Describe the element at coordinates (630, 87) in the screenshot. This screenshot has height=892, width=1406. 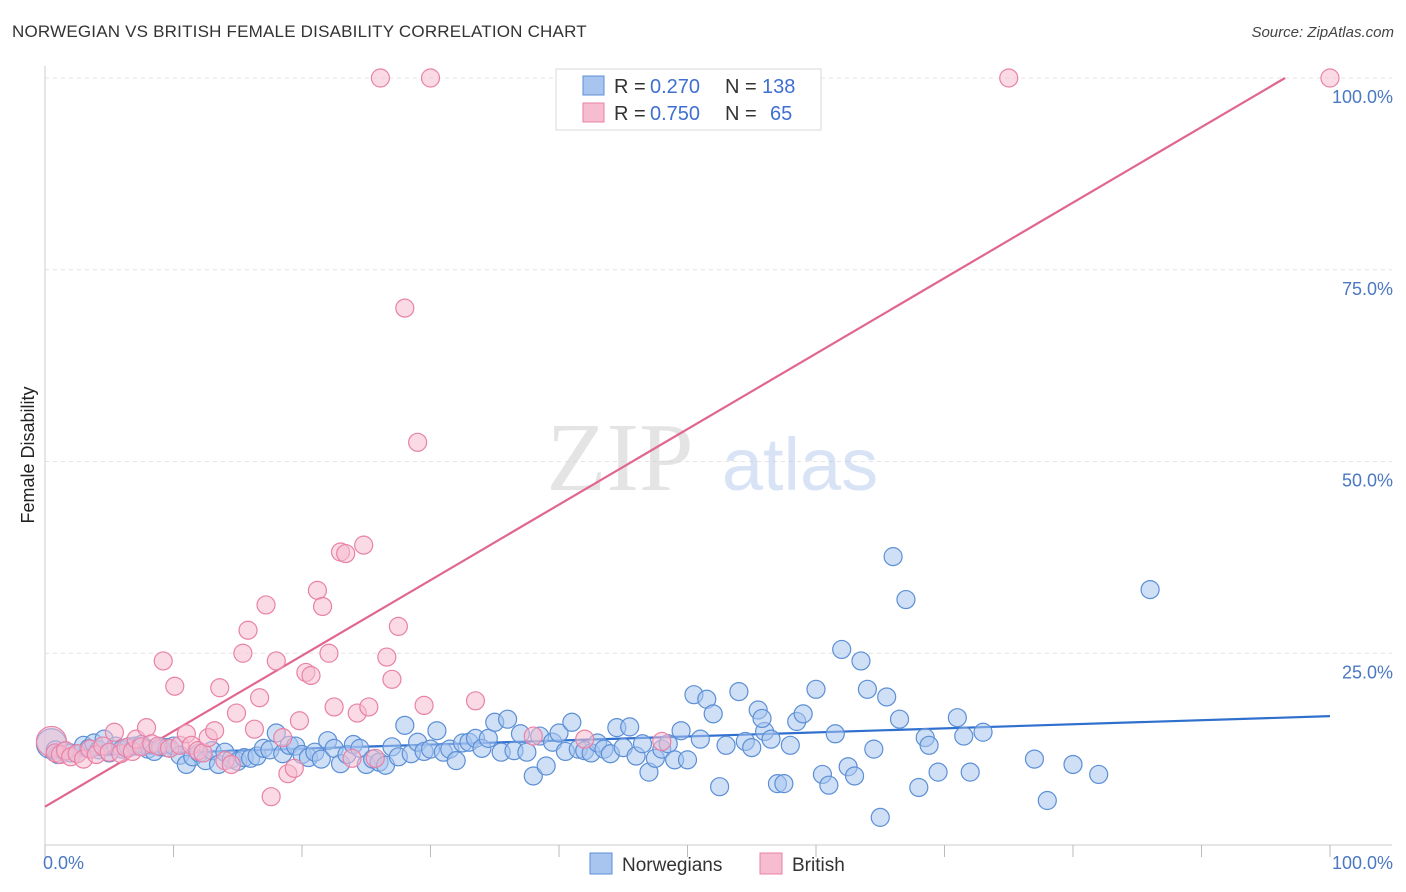
I see `legend-r-label-norwegians: R =` at that location.